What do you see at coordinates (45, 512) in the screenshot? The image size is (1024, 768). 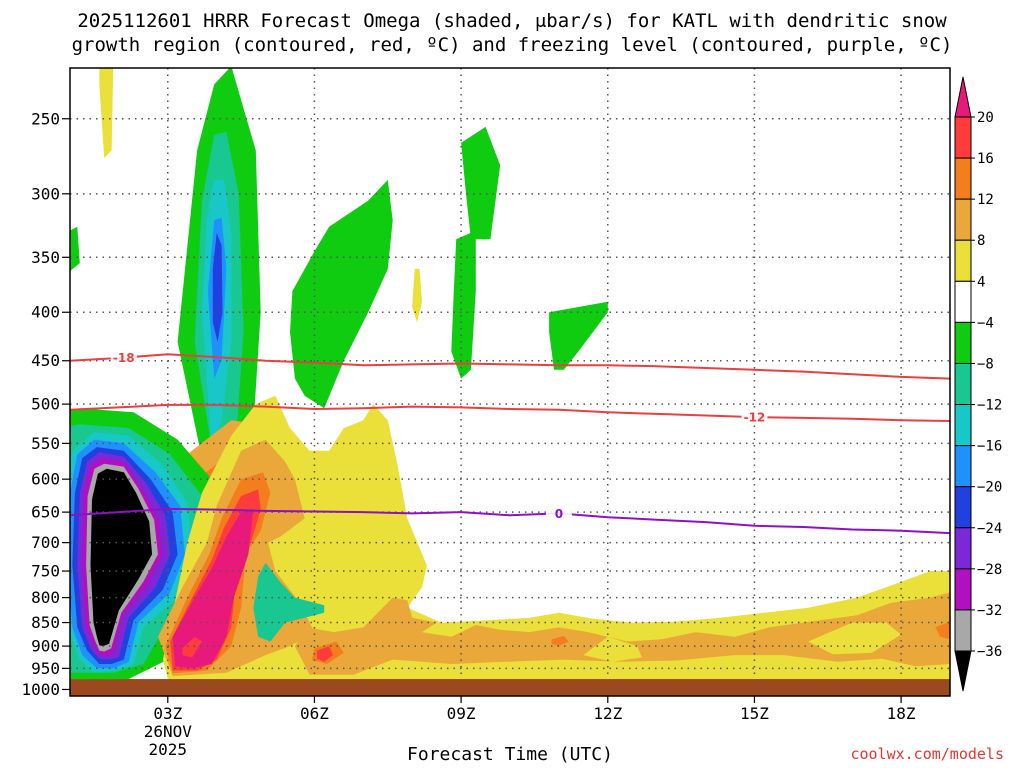 I see `y-tick-label-650: 650` at bounding box center [45, 512].